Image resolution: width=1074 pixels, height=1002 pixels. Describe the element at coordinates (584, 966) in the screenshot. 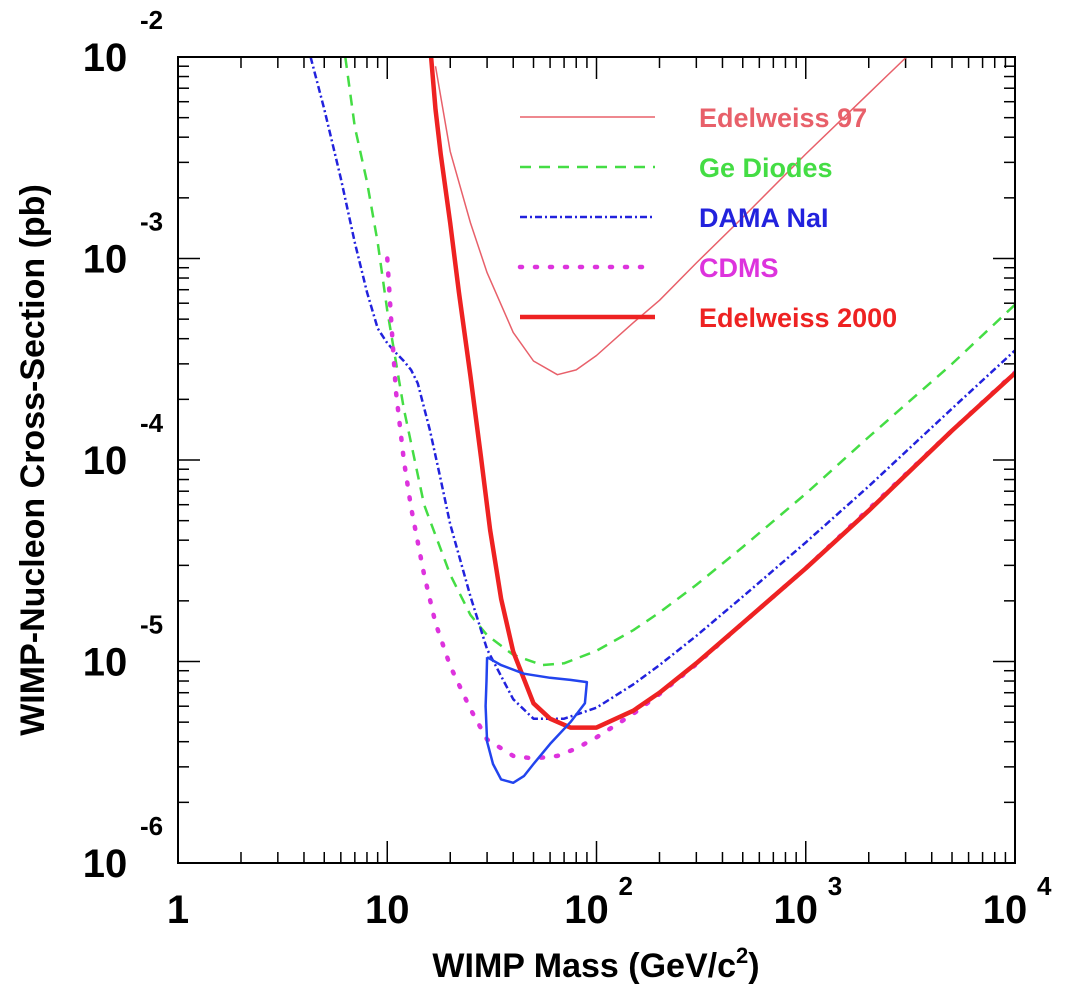

I see `x-axis-title-main: WIMP Mass (GeV/c` at that location.